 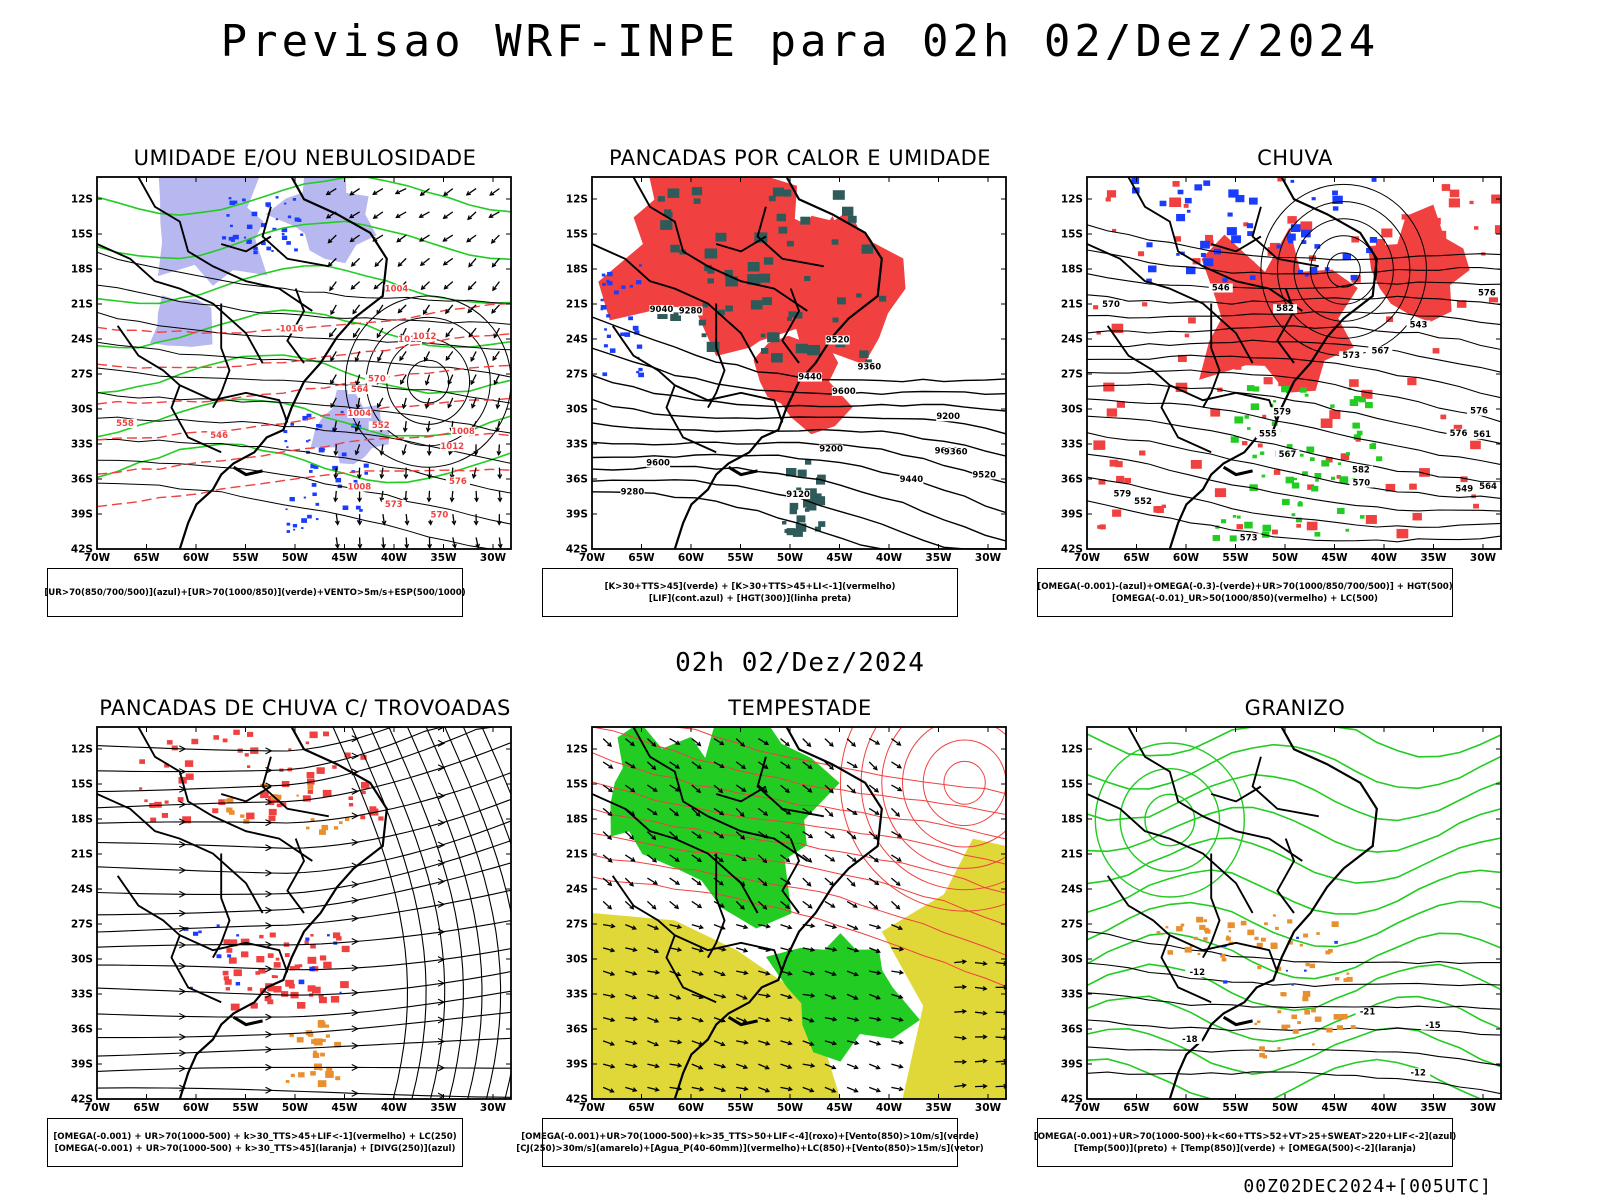 I want to click on lon-label: 35W, so click(x=443, y=1108).